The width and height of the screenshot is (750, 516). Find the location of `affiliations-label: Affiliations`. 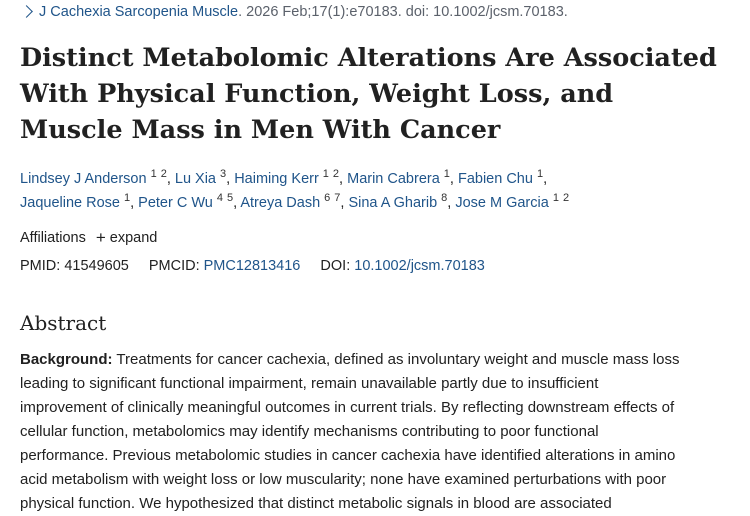

affiliations-label: Affiliations is located at coordinates (53, 238).